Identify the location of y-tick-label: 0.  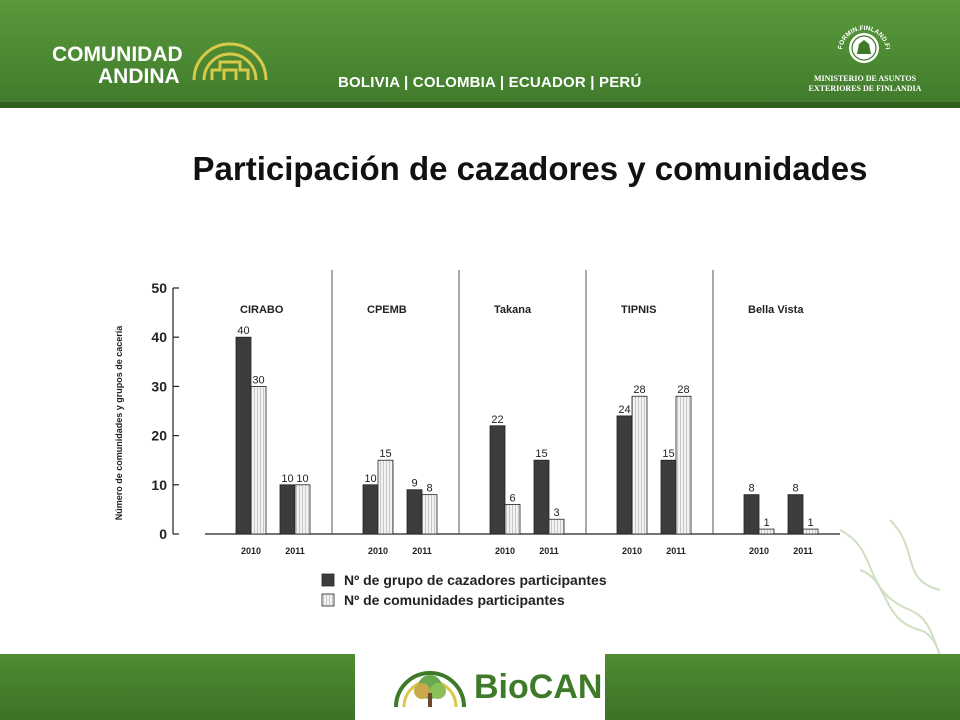
(163, 534).